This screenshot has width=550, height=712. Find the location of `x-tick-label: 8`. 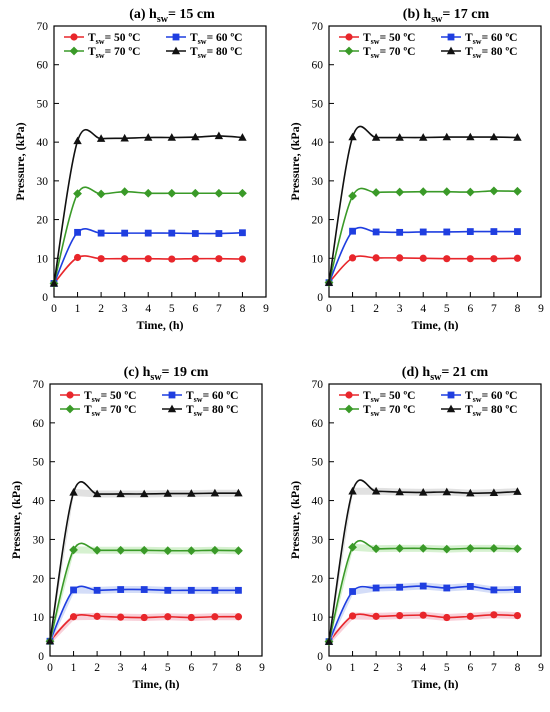

x-tick-label: 8 is located at coordinates (518, 309).